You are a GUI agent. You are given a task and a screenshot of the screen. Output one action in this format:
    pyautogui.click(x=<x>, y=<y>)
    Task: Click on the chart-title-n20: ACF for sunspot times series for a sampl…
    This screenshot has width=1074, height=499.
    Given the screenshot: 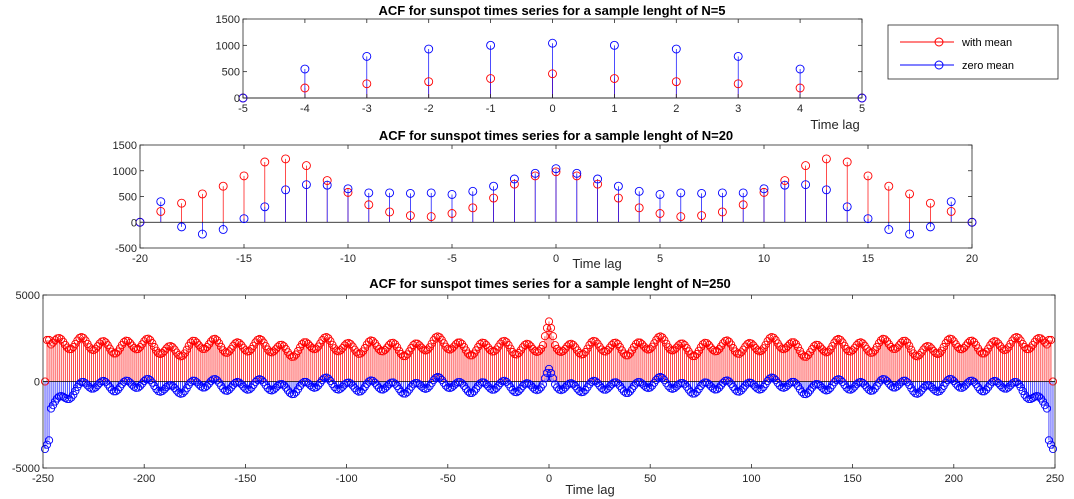 What is the action you would take?
    pyautogui.click(x=556, y=135)
    